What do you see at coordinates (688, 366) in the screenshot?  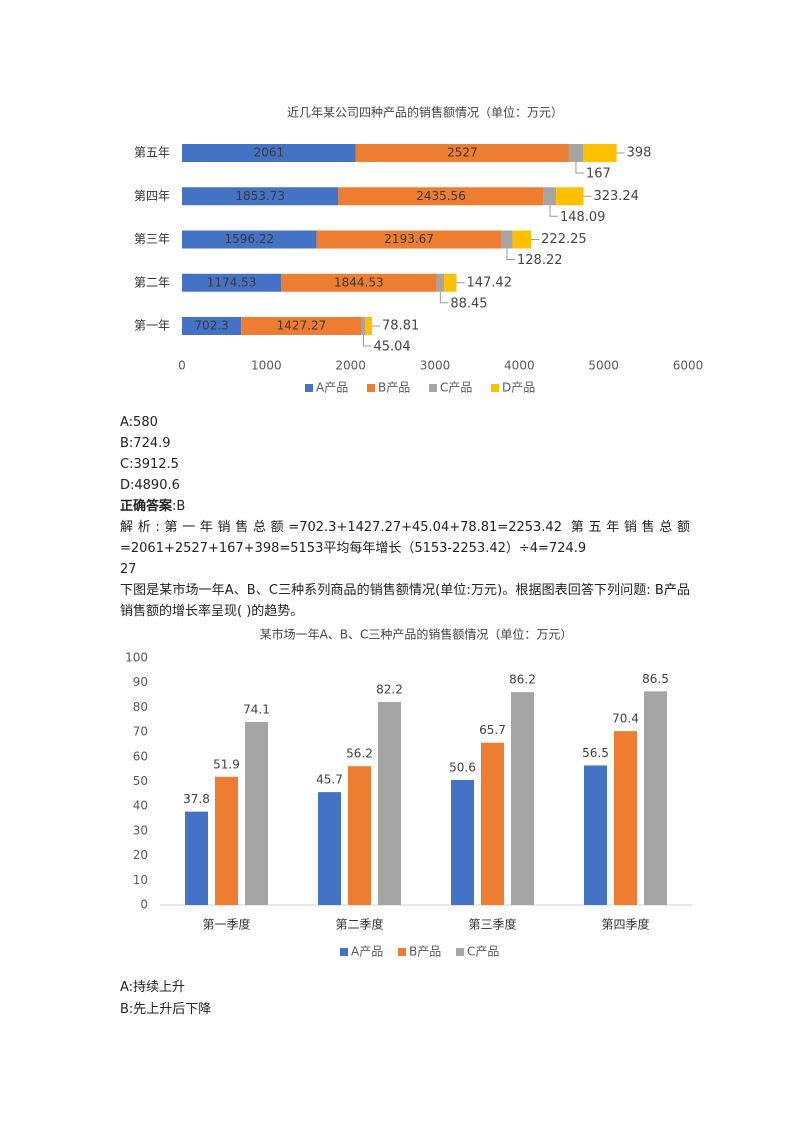 I see `x-tick-label: 6000` at bounding box center [688, 366].